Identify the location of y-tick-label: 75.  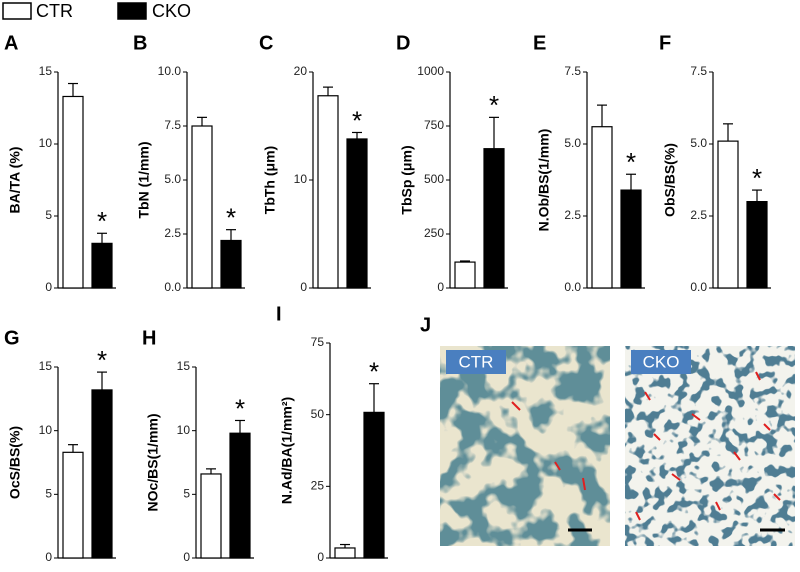
(318, 342).